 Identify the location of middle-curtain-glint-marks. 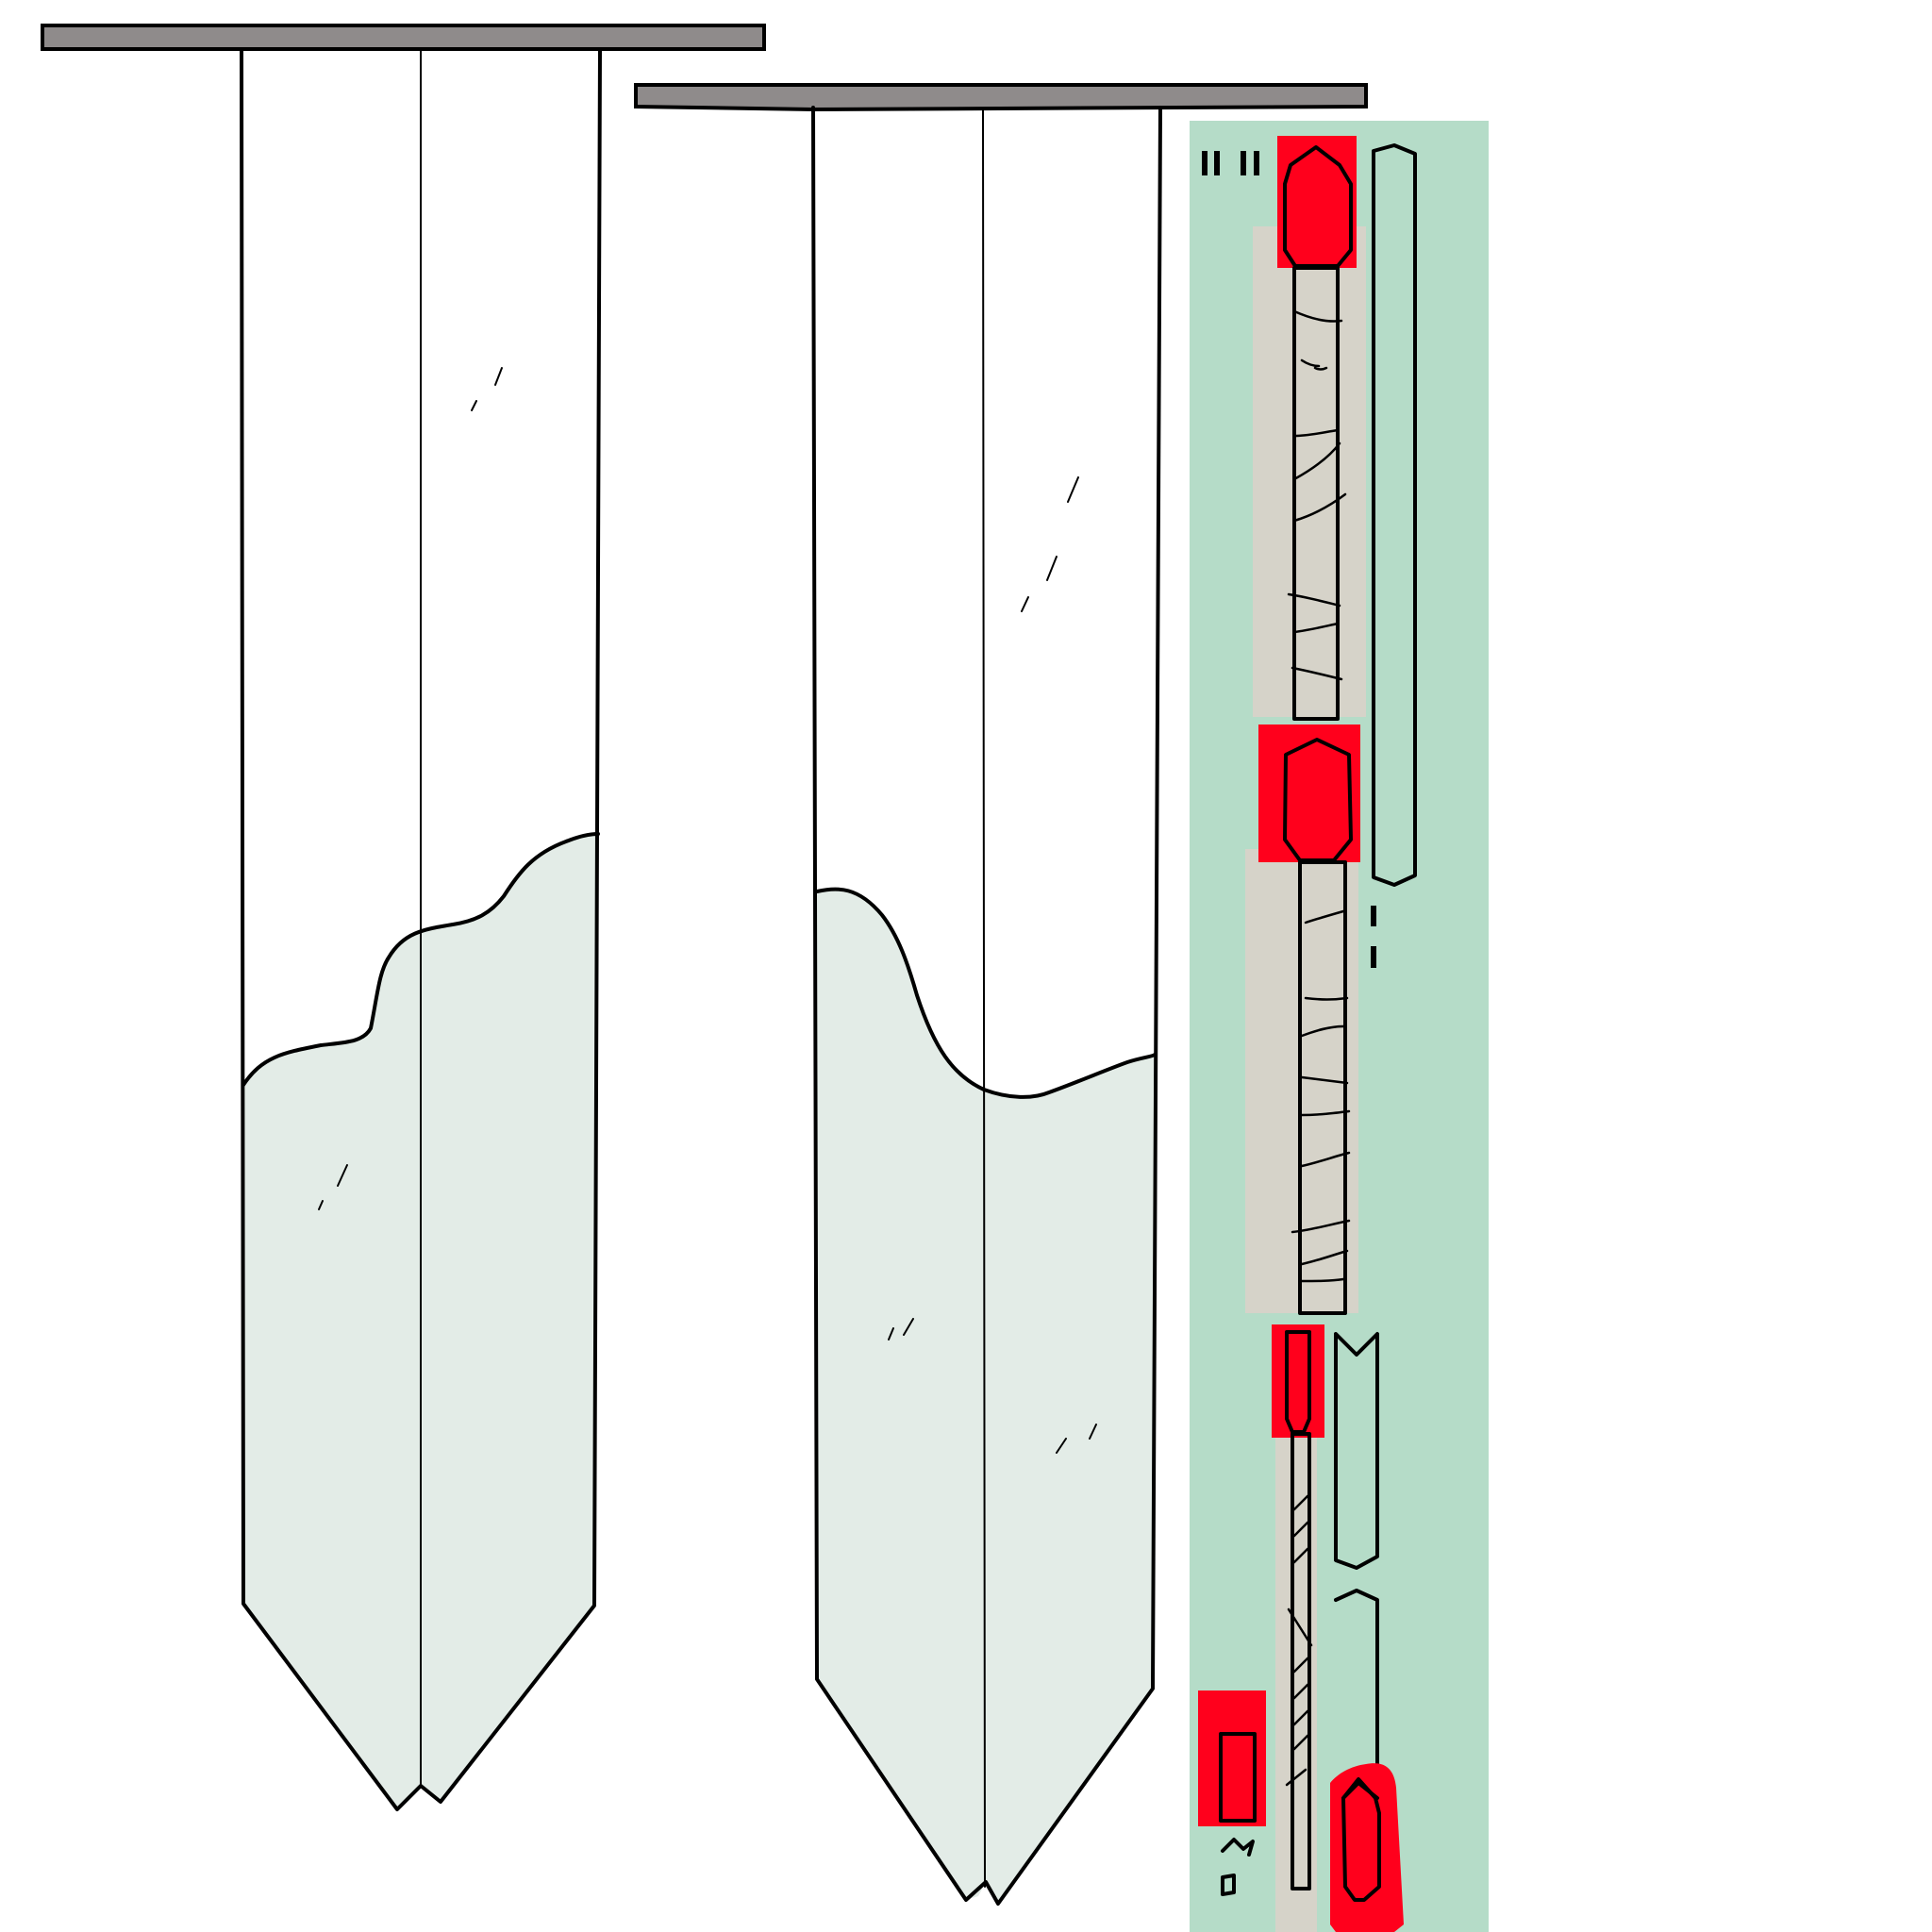
(993, 965).